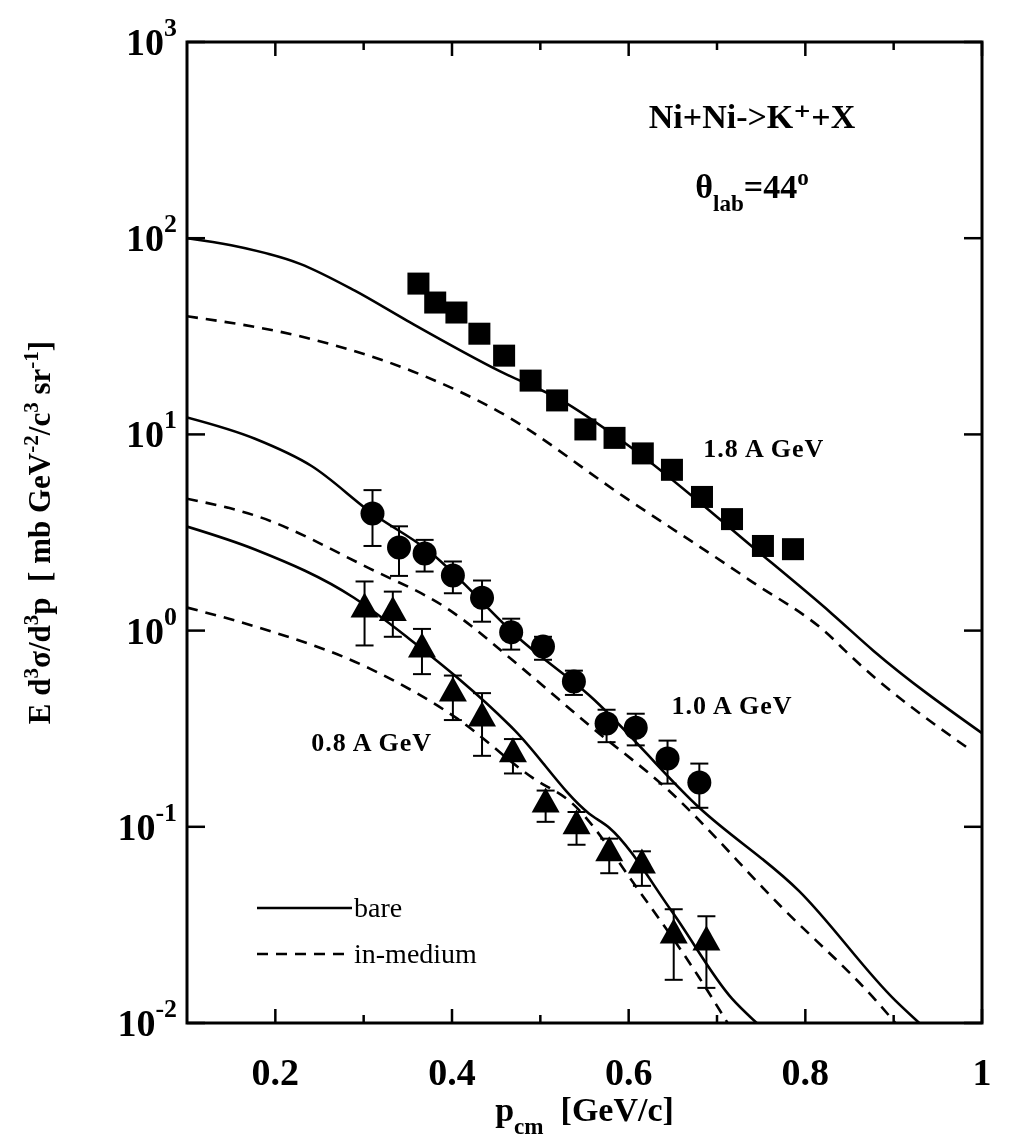 The height and width of the screenshot is (1148, 1016). Describe the element at coordinates (378, 907) in the screenshot. I see `legend-label: bare` at that location.